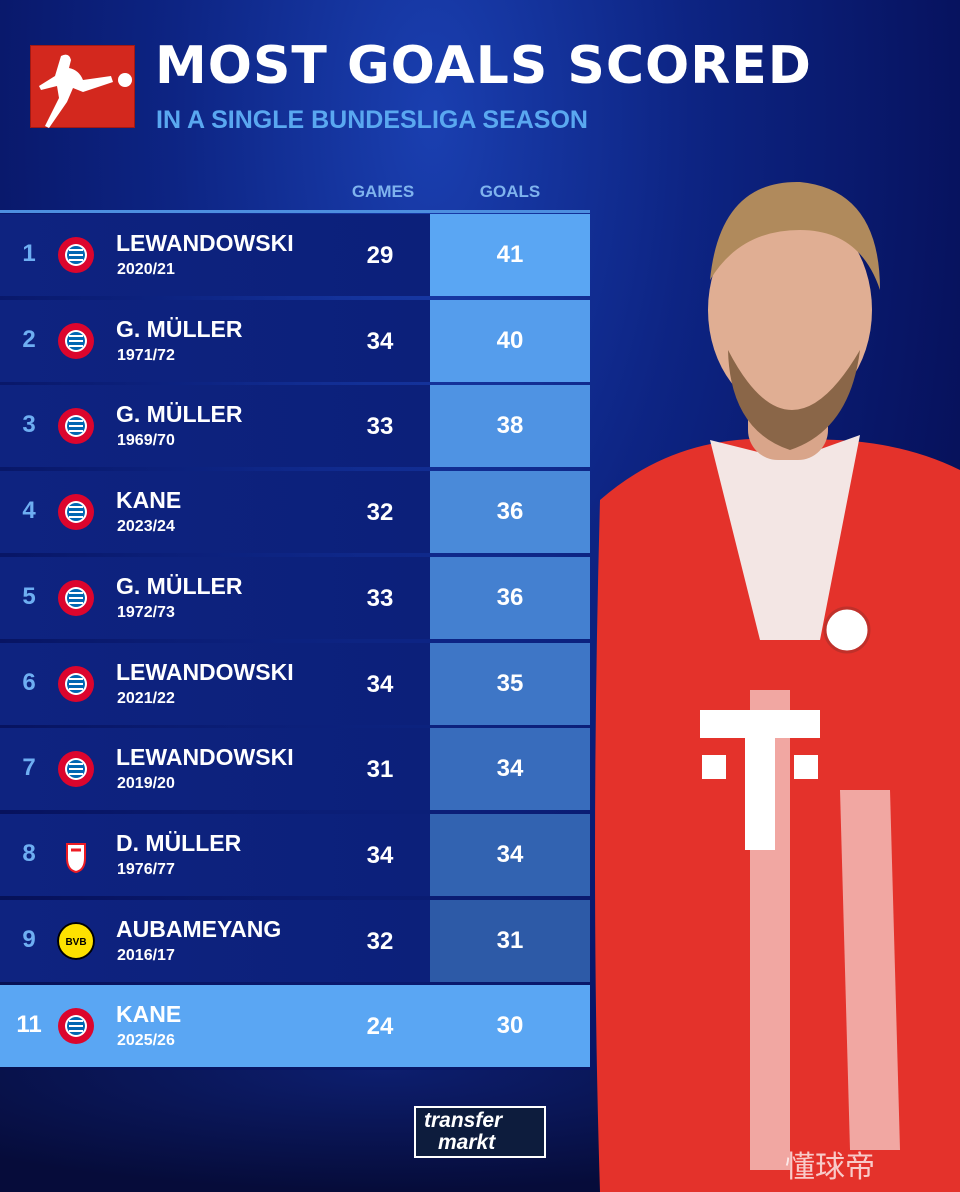 This screenshot has width=960, height=1192. Describe the element at coordinates (146, 784) in the screenshot. I see `season: 2019/20` at that location.